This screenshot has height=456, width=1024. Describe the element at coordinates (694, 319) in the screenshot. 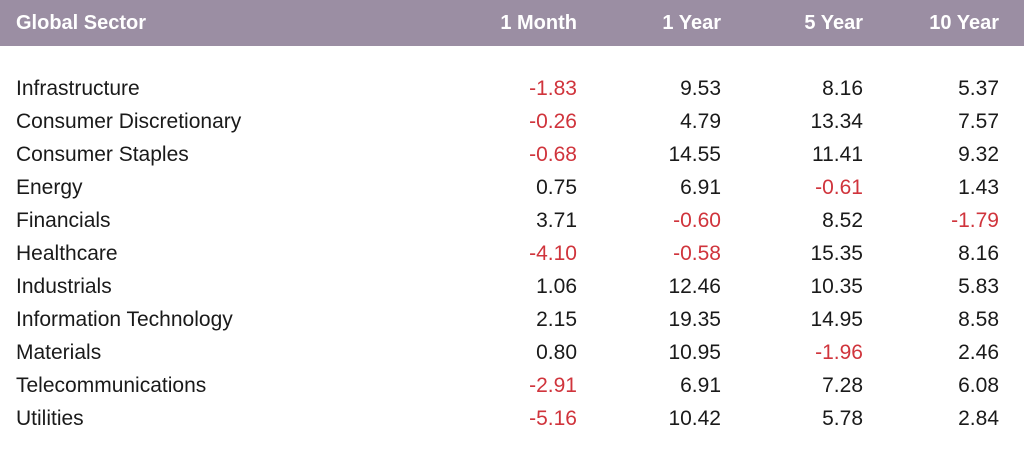

I see `value-1-year: 19.35` at that location.